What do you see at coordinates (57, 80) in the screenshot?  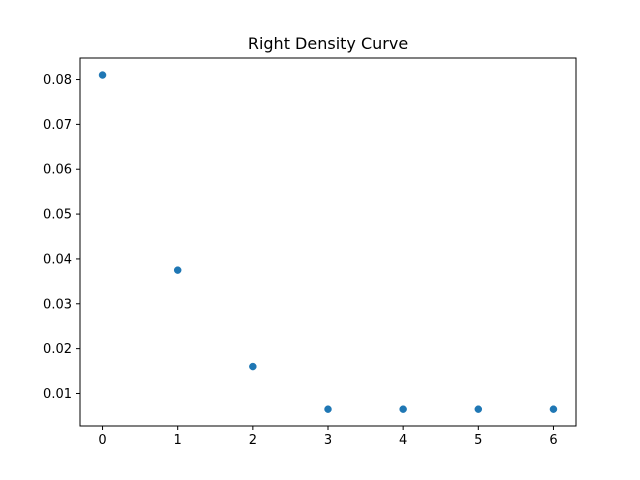 I see `y-tick-label: 0.08` at bounding box center [57, 80].